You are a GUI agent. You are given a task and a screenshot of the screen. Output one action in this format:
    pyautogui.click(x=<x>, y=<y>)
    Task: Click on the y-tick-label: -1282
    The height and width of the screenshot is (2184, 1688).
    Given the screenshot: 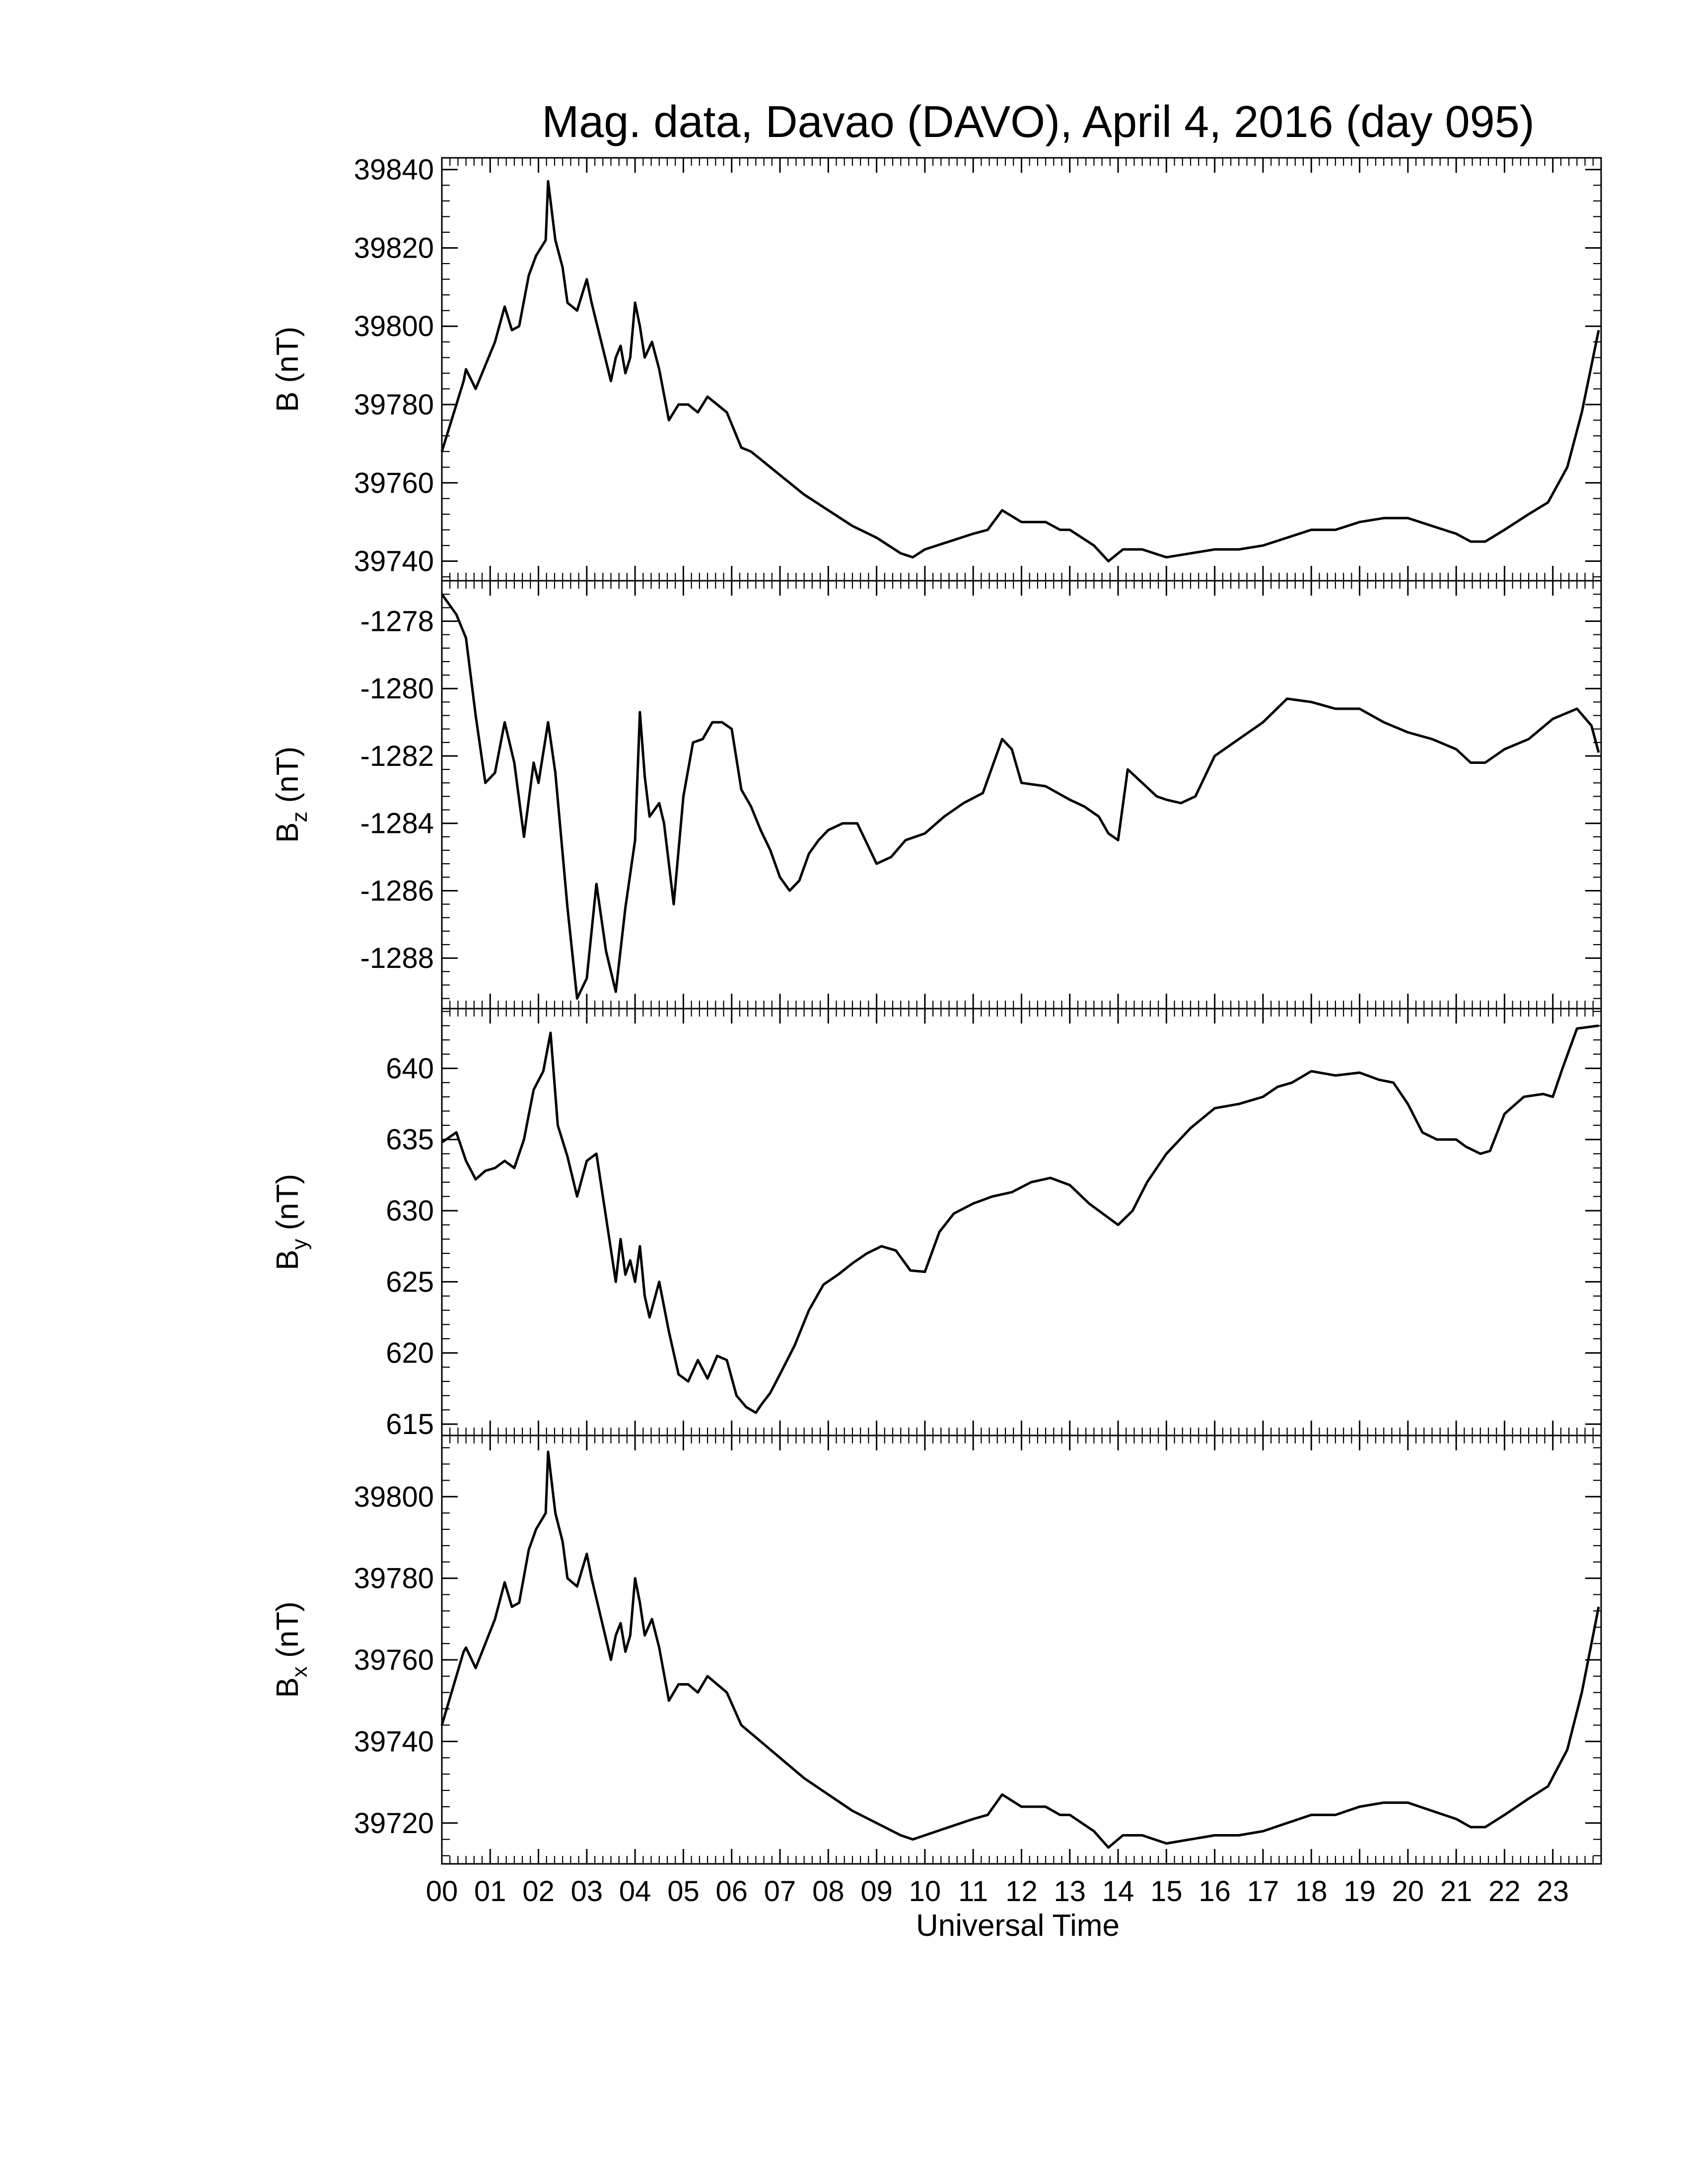 What is the action you would take?
    pyautogui.click(x=397, y=756)
    